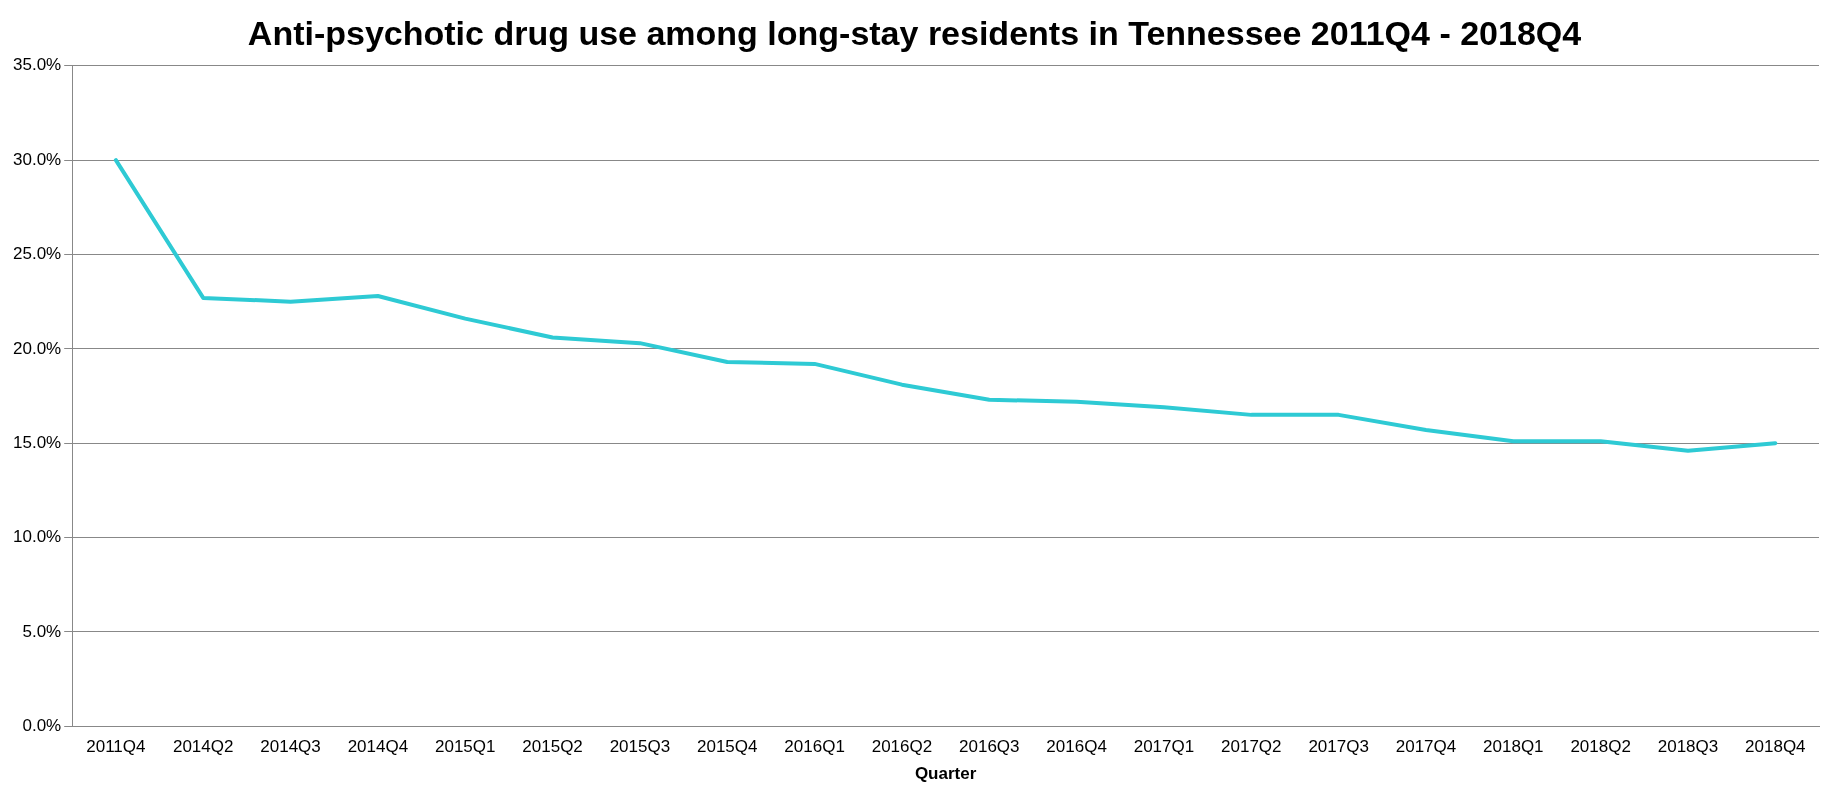 The width and height of the screenshot is (1839, 794). Describe the element at coordinates (116, 747) in the screenshot. I see `x-tick-label: 2011Q4` at that location.